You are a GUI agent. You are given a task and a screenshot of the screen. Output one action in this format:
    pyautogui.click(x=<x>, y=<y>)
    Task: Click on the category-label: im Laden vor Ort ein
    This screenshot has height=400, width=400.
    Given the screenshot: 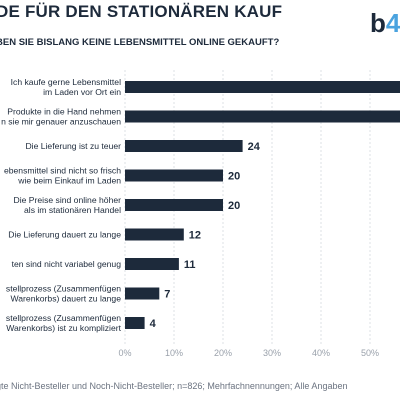 What is the action you would take?
    pyautogui.click(x=82, y=92)
    